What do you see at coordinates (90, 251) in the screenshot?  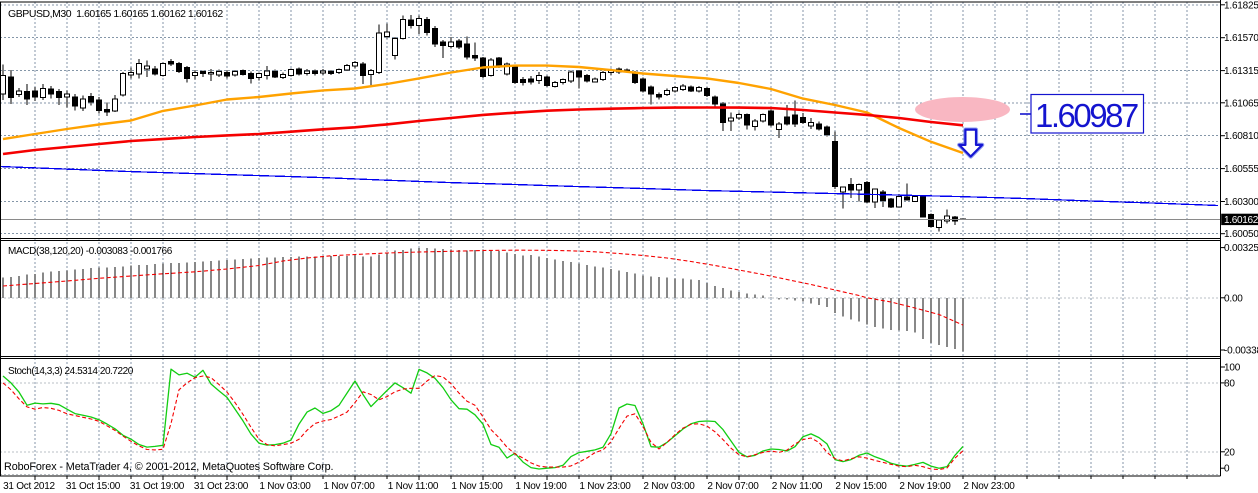 I see `macd-indicator-label: MACD(38,120,20) -0.003083 -0.001766` at bounding box center [90, 251].